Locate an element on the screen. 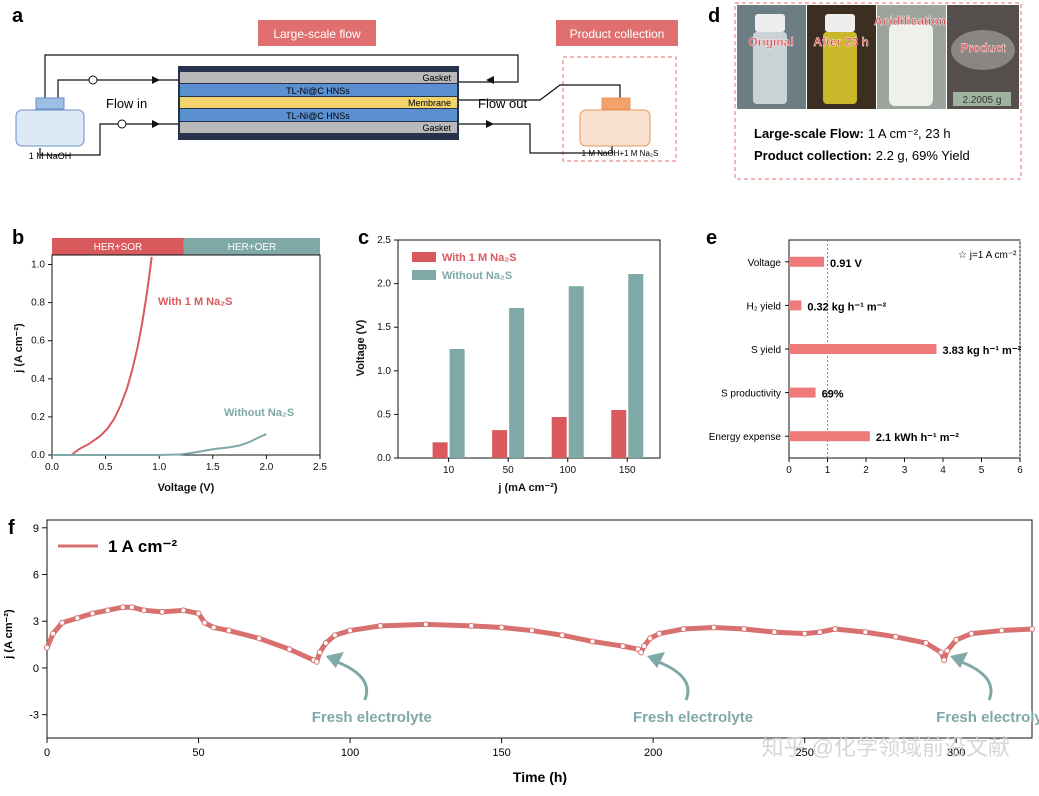 Image resolution: width=1039 pixels, height=796 pixels. y-tick-label: -3 is located at coordinates (34, 716).